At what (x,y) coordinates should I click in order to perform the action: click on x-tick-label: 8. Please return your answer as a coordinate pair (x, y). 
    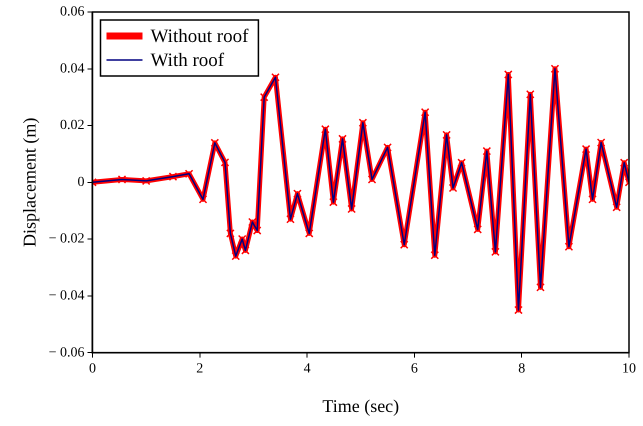
    Looking at the image, I should click on (522, 369).